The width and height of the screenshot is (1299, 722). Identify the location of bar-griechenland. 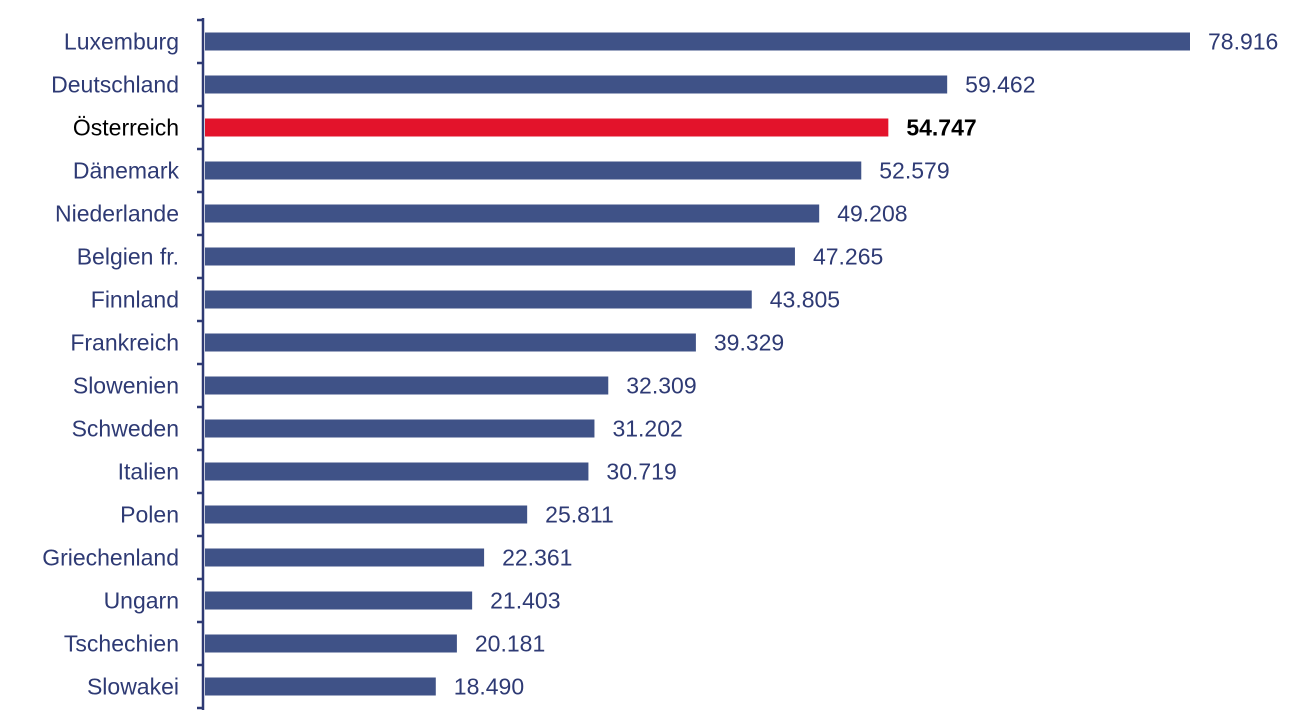
(345, 557).